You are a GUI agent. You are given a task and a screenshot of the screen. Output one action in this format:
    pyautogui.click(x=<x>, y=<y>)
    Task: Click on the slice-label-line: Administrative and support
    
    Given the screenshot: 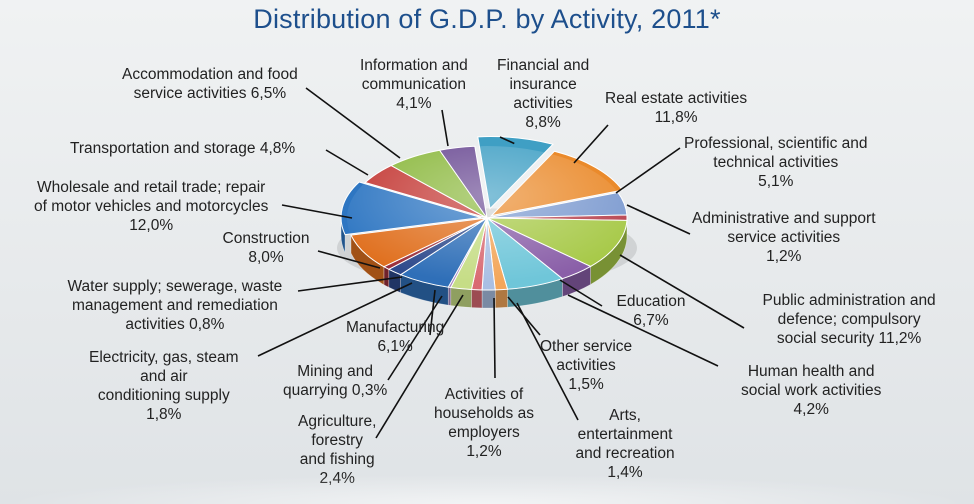 What is the action you would take?
    pyautogui.click(x=784, y=218)
    